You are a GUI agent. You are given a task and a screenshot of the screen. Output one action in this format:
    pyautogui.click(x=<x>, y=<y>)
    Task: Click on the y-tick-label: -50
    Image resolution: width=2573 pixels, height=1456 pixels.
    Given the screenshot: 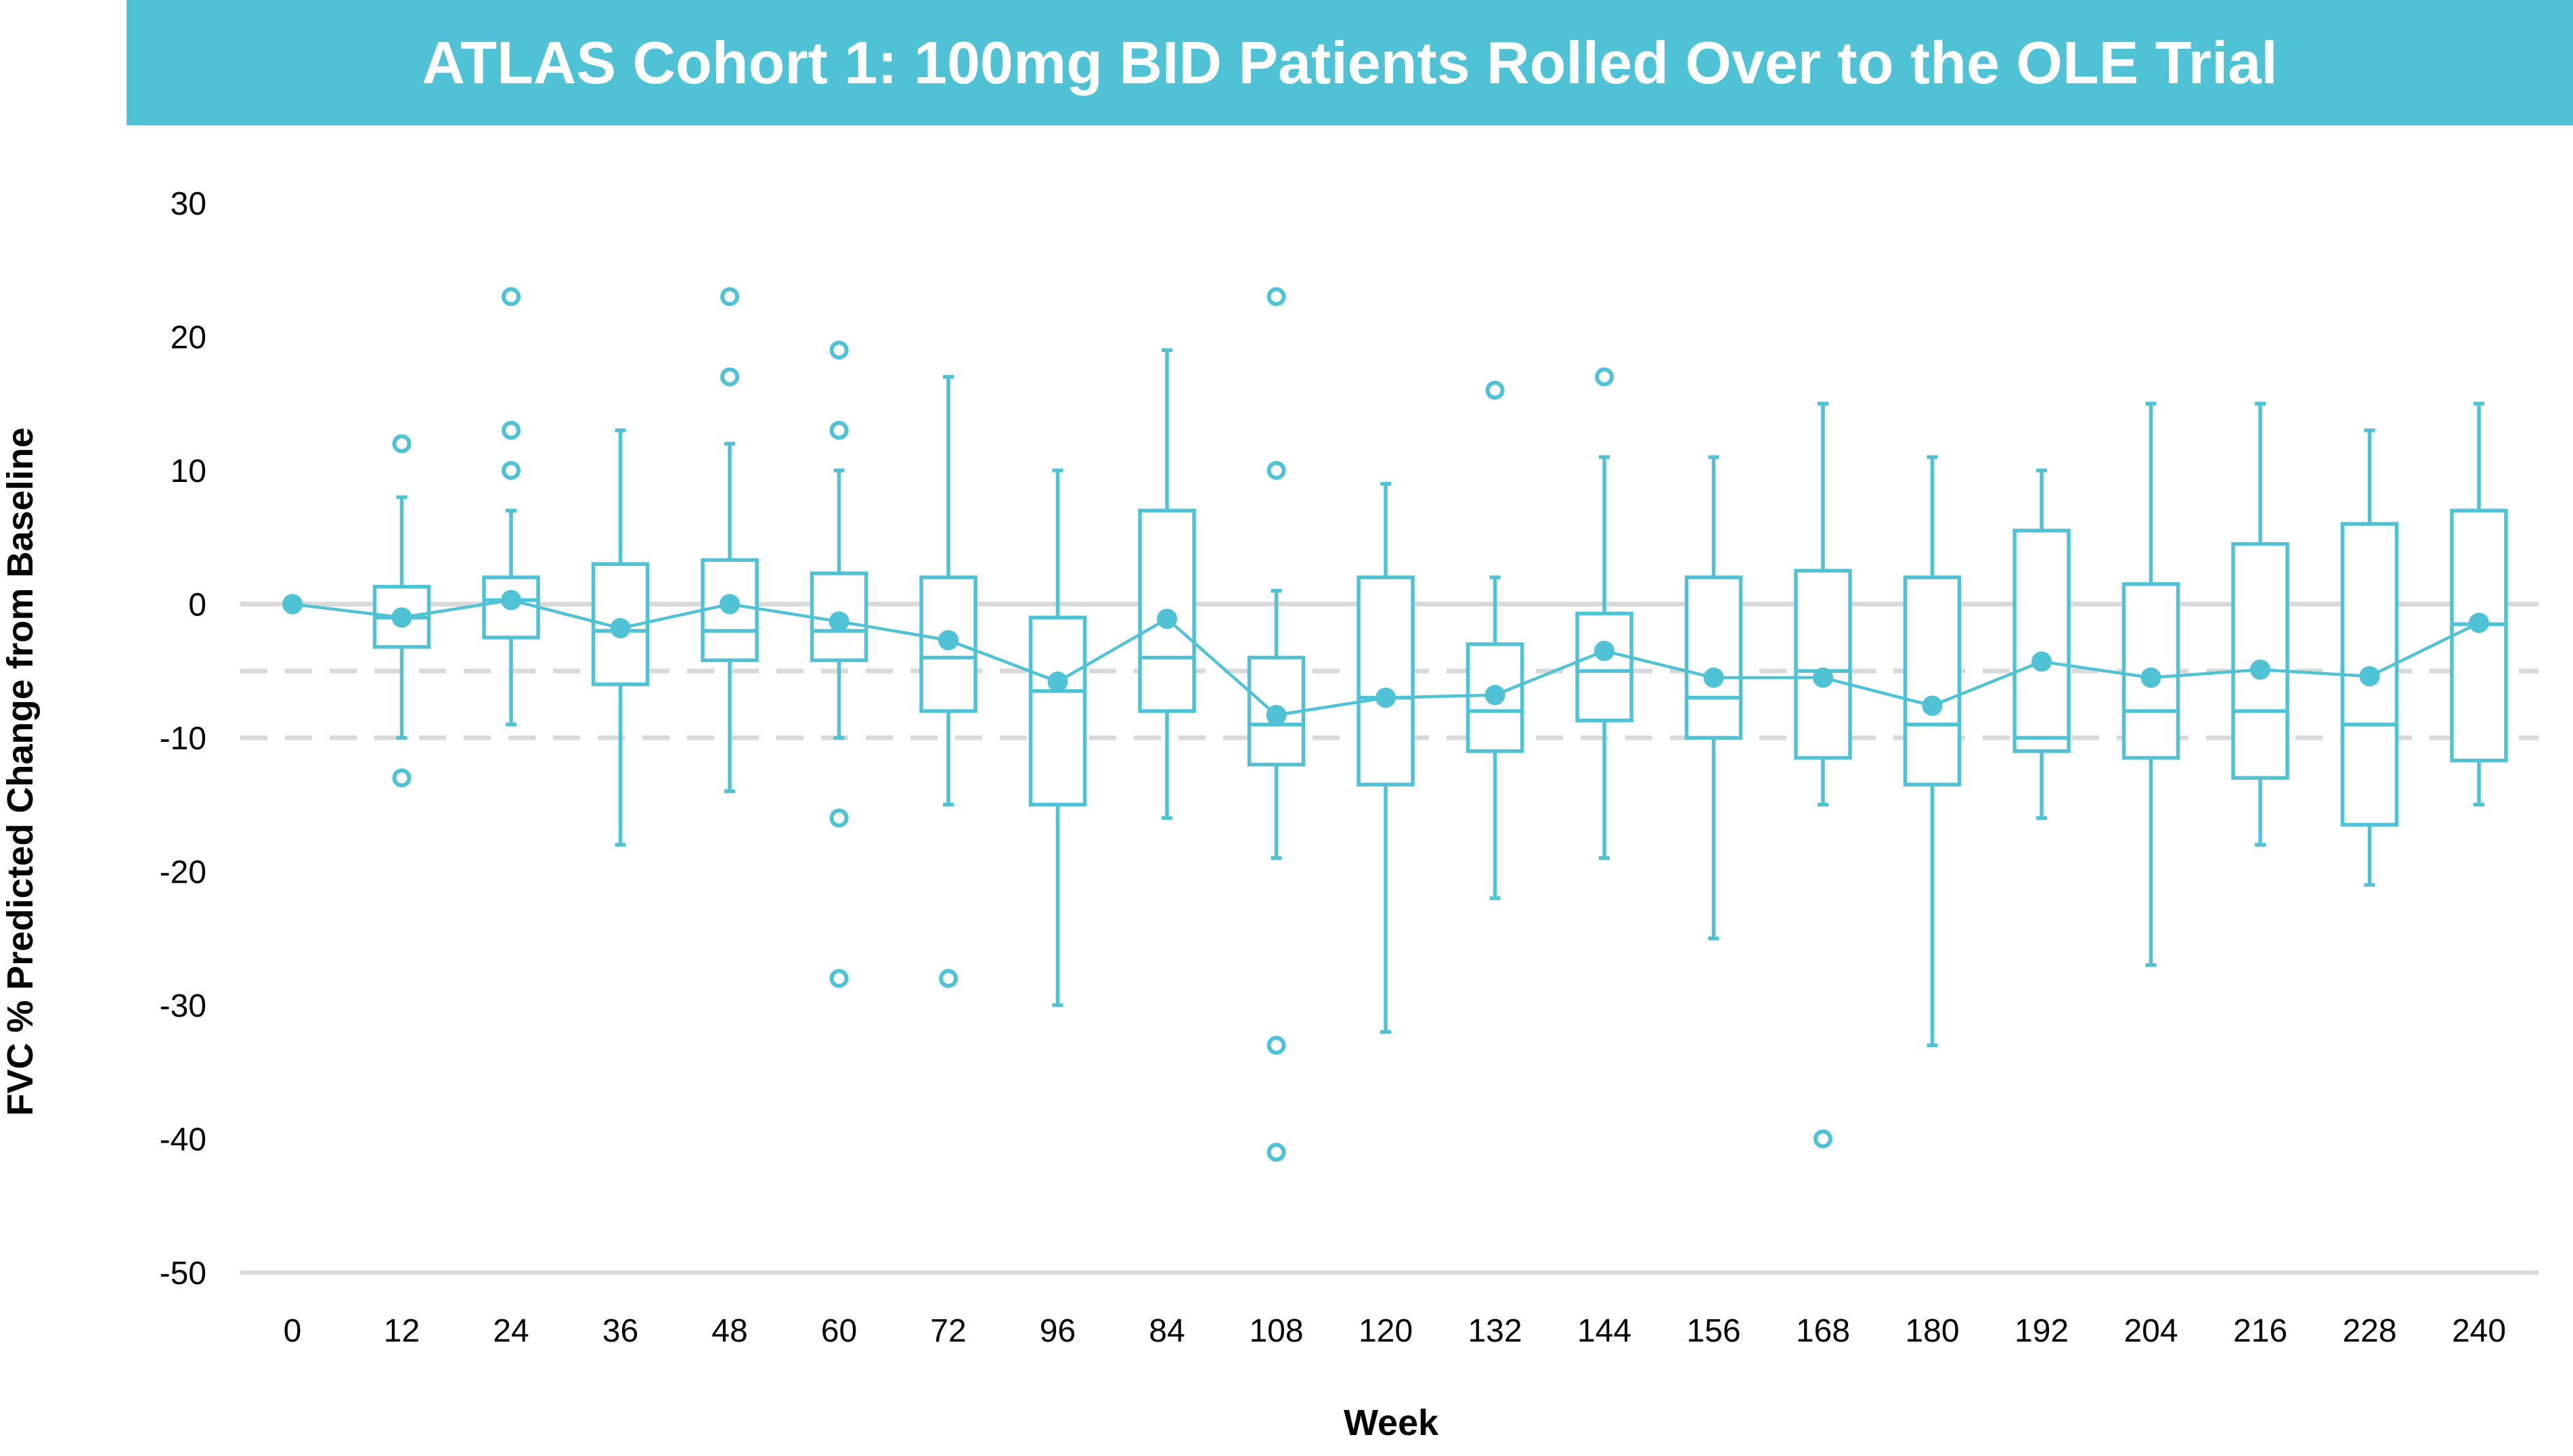 What is the action you would take?
    pyautogui.click(x=183, y=1274)
    